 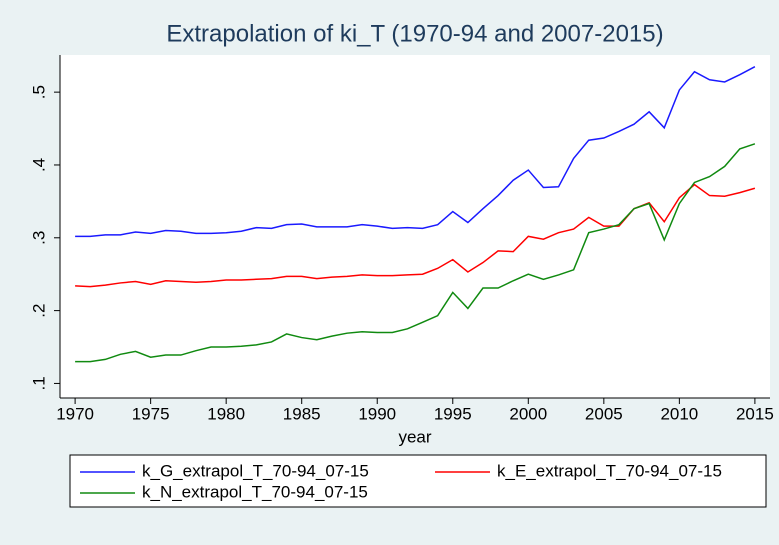 What do you see at coordinates (609, 470) in the screenshot?
I see `legend-label: k_E_extrapol_T_70-94_07-15` at bounding box center [609, 470].